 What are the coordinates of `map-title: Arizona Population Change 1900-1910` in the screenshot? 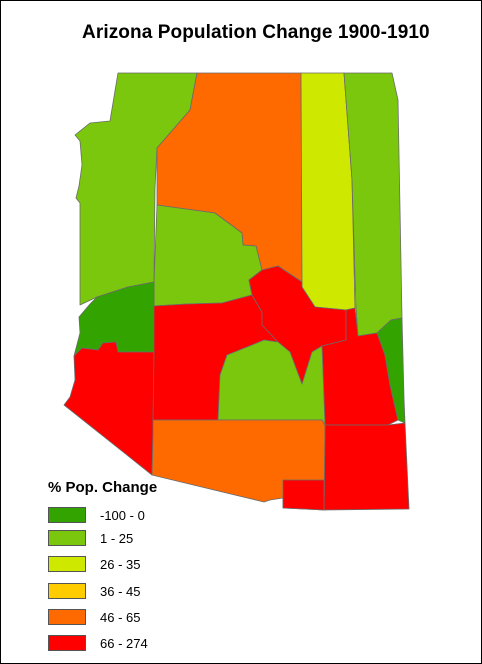 It's located at (256, 32).